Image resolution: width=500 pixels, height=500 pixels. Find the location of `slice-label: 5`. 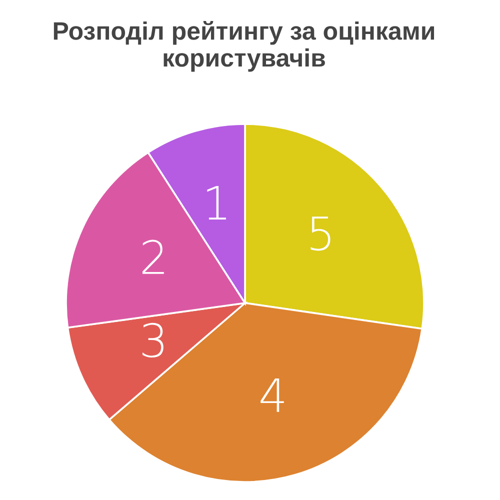

slice-label: 5 is located at coordinates (320, 233).